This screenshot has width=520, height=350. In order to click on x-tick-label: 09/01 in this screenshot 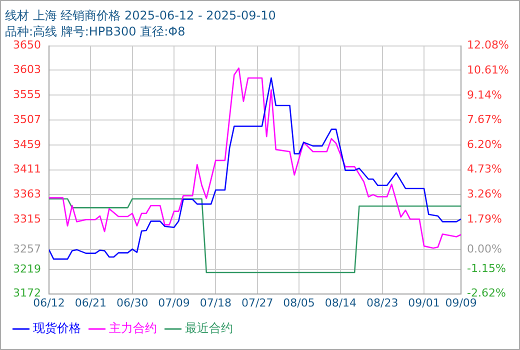, I will do `click(424, 303)`.